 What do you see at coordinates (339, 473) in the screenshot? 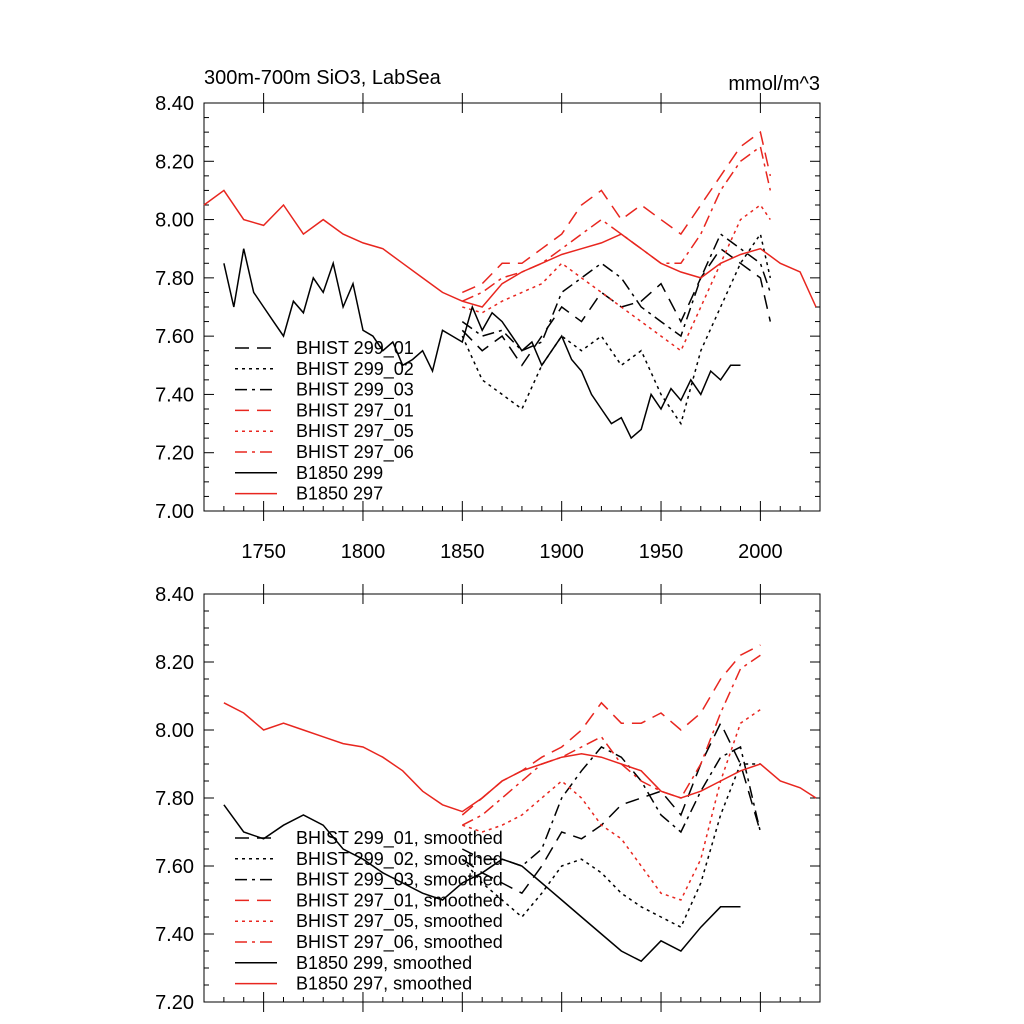
I see `panel-1-legend-label-7: B1850 299` at bounding box center [339, 473].